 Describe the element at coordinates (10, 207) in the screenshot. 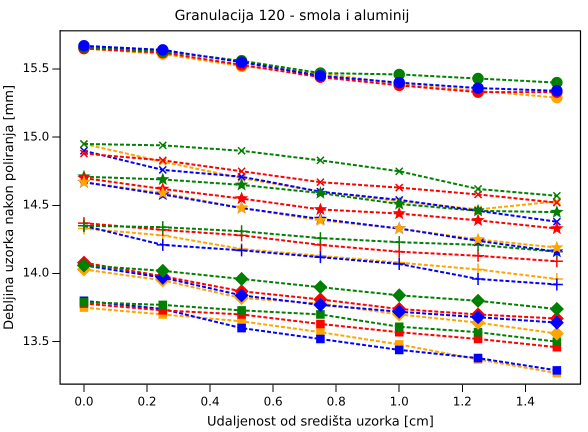

I see `y-axis-title: Debljina uzorka nakon poliranja [mm]` at that location.